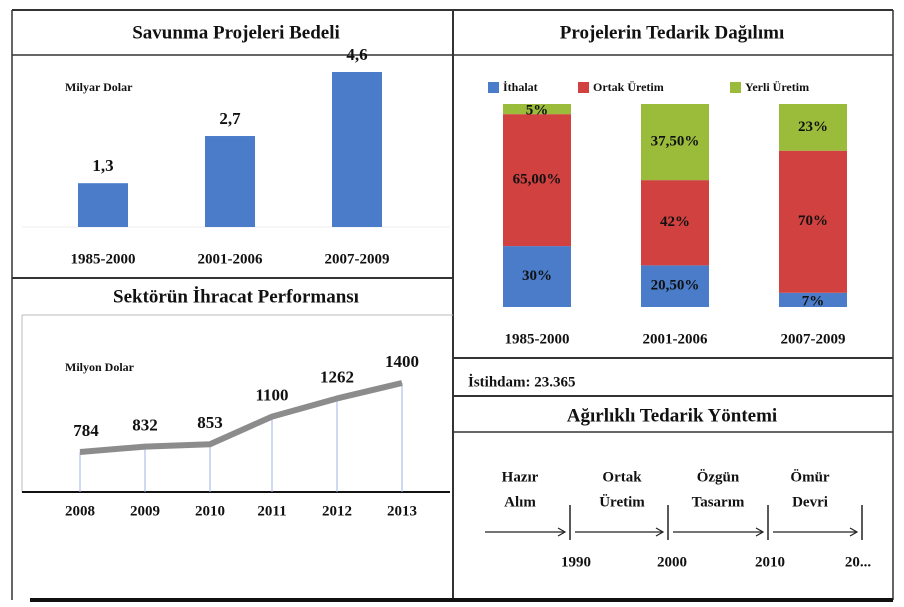 Image resolution: width=904 pixels, height=607 pixels. Describe the element at coordinates (770, 562) in the screenshot. I see `year-label: 2010` at that location.